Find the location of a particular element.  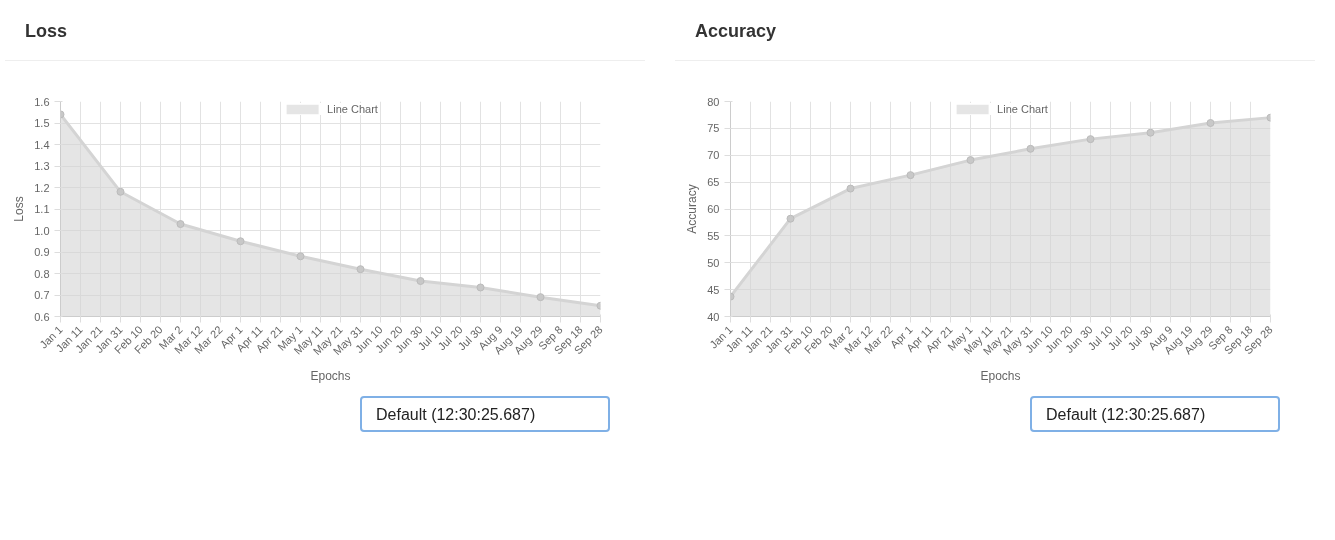

y-tick-label: 45 is located at coordinates (713, 289).